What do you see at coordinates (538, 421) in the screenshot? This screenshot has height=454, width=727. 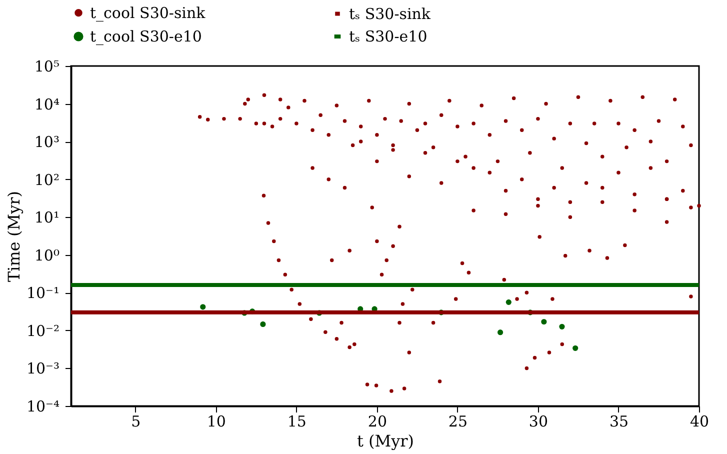 I see `x-tick-label: 30` at bounding box center [538, 421].